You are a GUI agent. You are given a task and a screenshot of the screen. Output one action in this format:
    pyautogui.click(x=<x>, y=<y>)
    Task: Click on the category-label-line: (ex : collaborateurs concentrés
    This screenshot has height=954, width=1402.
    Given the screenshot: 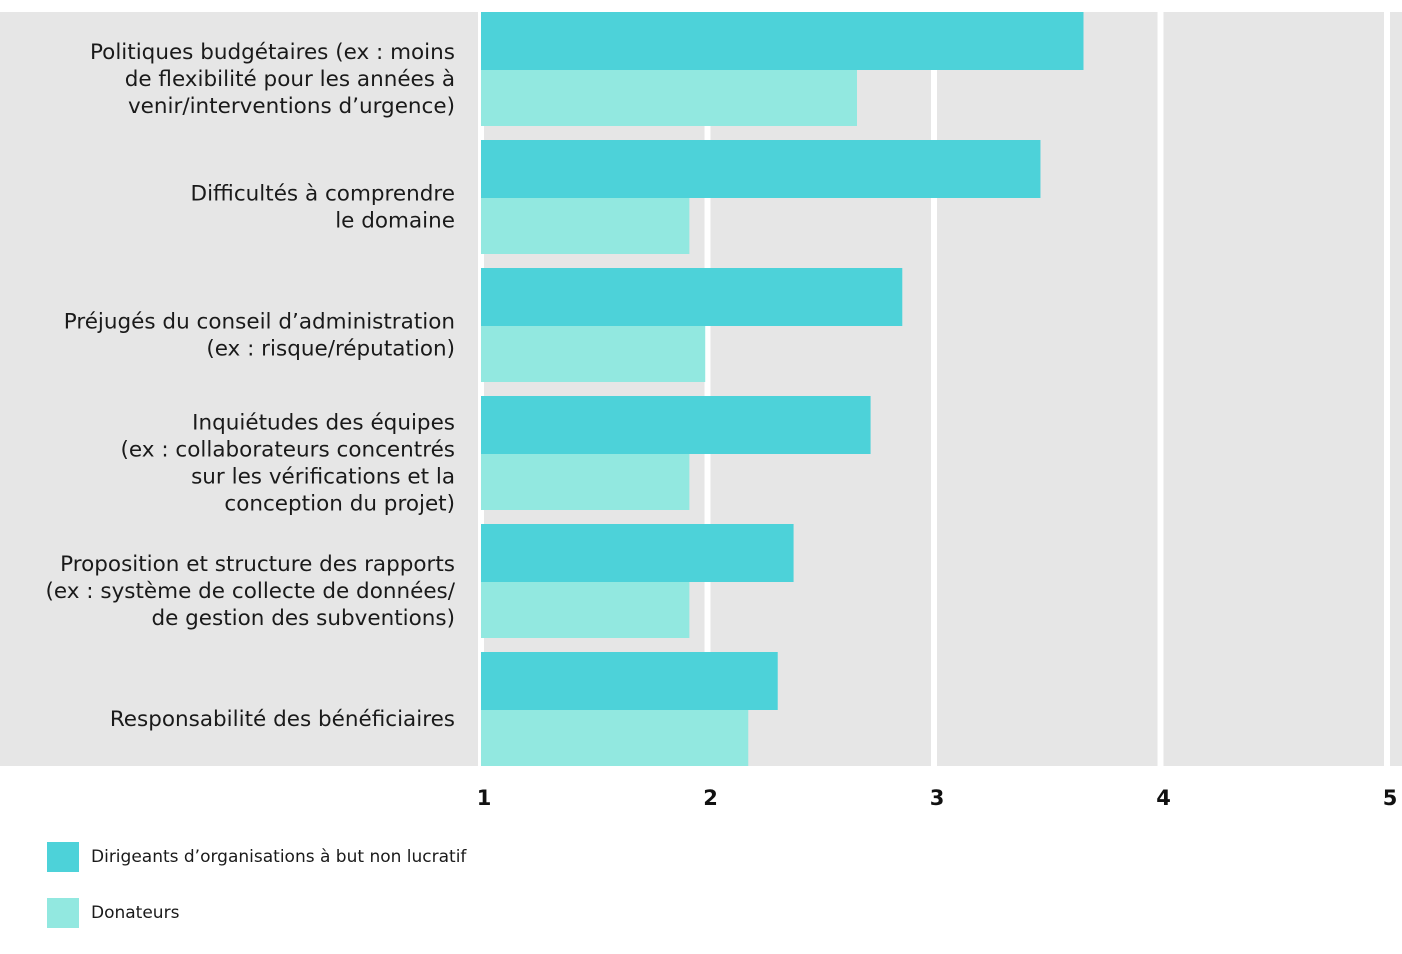 What is the action you would take?
    pyautogui.click(x=288, y=450)
    